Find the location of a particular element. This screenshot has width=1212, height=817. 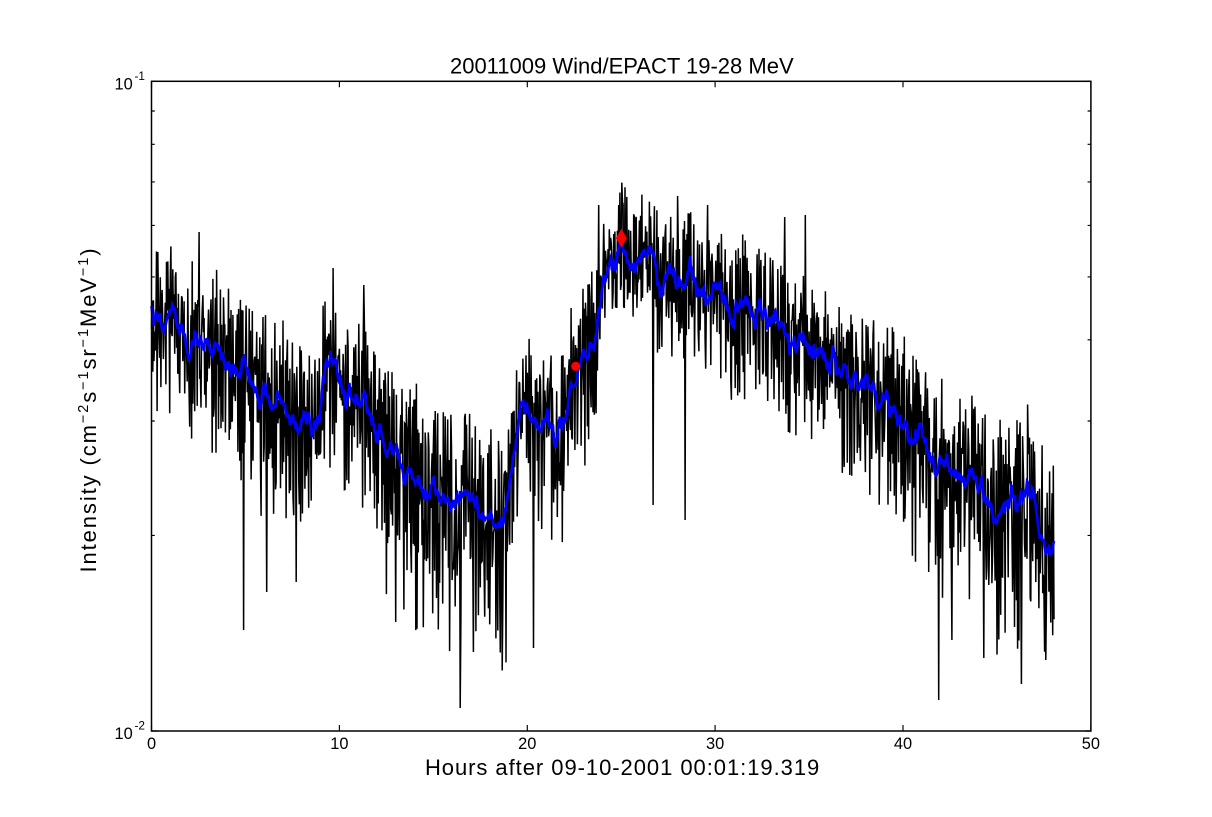

svg-text: 20011009 Wind/EPACT 19-28 MeV is located at coordinates (622, 65).